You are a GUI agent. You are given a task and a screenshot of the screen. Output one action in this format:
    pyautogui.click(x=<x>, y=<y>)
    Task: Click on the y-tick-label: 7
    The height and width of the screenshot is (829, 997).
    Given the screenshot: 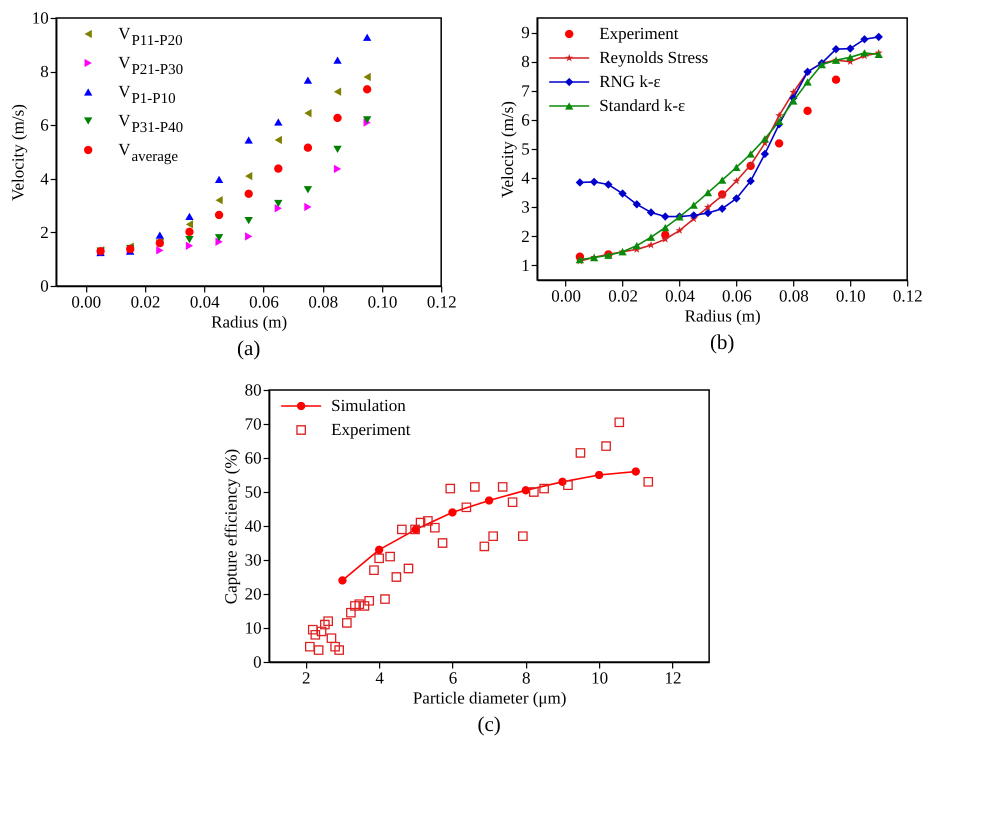 What is the action you would take?
    pyautogui.click(x=525, y=90)
    